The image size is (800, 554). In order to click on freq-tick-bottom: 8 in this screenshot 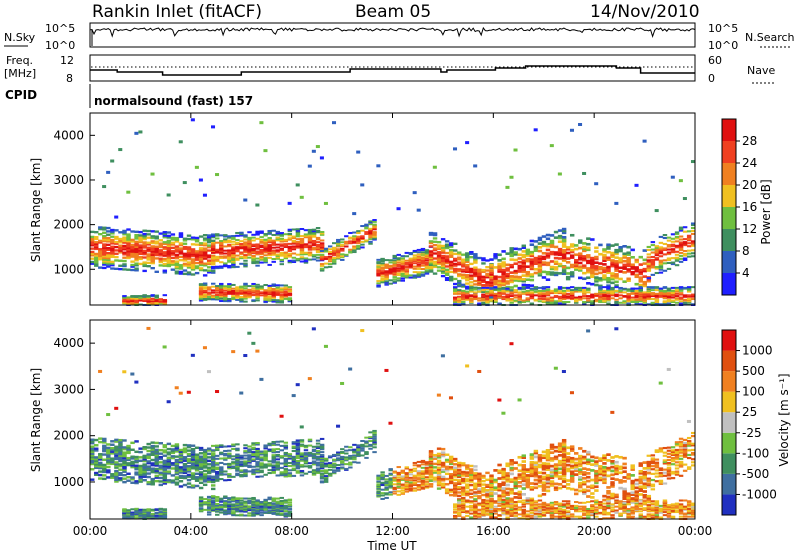, I will do `click(69, 78)`.